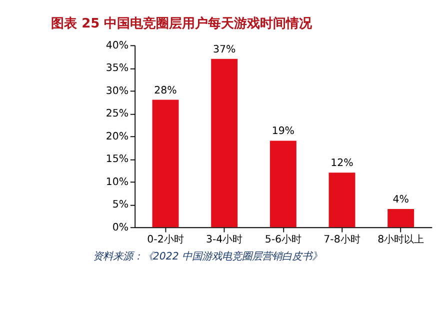 Image resolution: width=441 pixels, height=311 pixels. What do you see at coordinates (117, 114) in the screenshot?
I see `y-tick-label: 25%` at bounding box center [117, 114].